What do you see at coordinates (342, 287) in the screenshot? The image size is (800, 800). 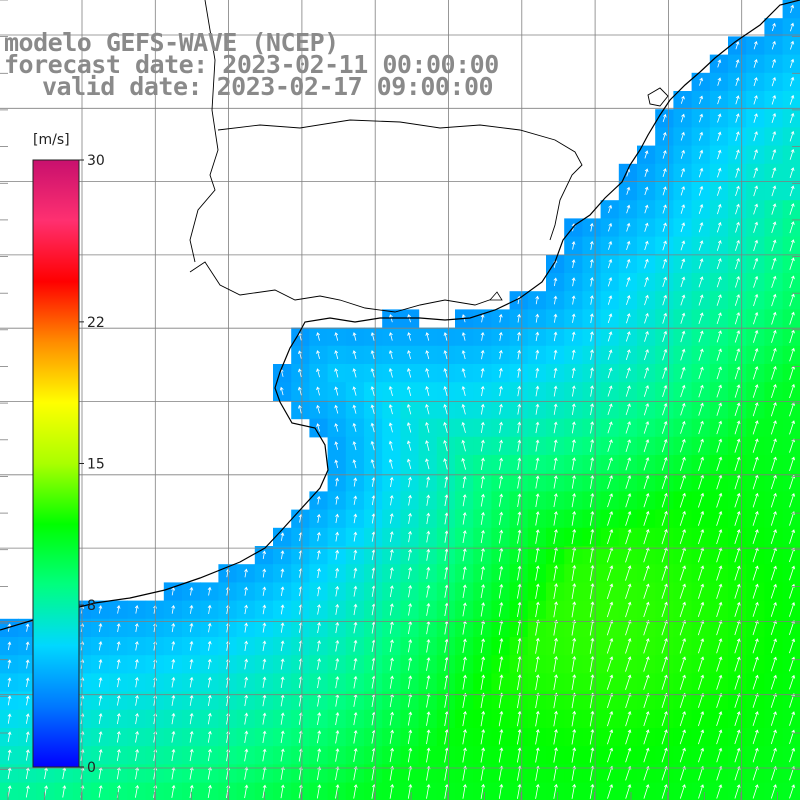 I see `country-border` at bounding box center [342, 287].